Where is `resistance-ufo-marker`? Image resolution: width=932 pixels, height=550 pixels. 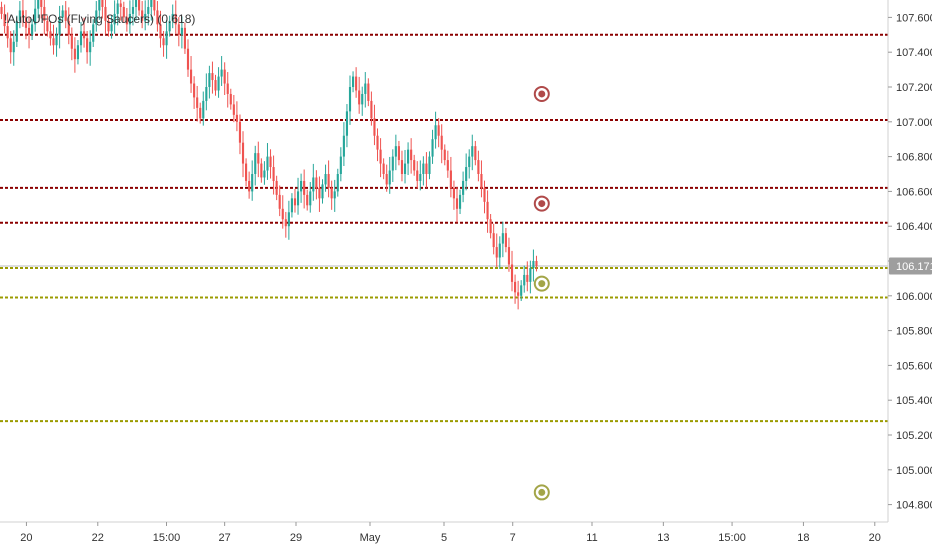
resistance-ufo-marker is located at coordinates (541, 93).